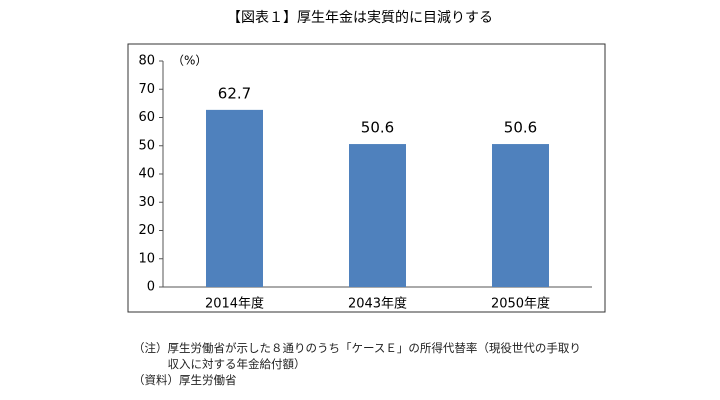 This screenshot has width=720, height=400. I want to click on y-unit: （%）, so click(189, 61).